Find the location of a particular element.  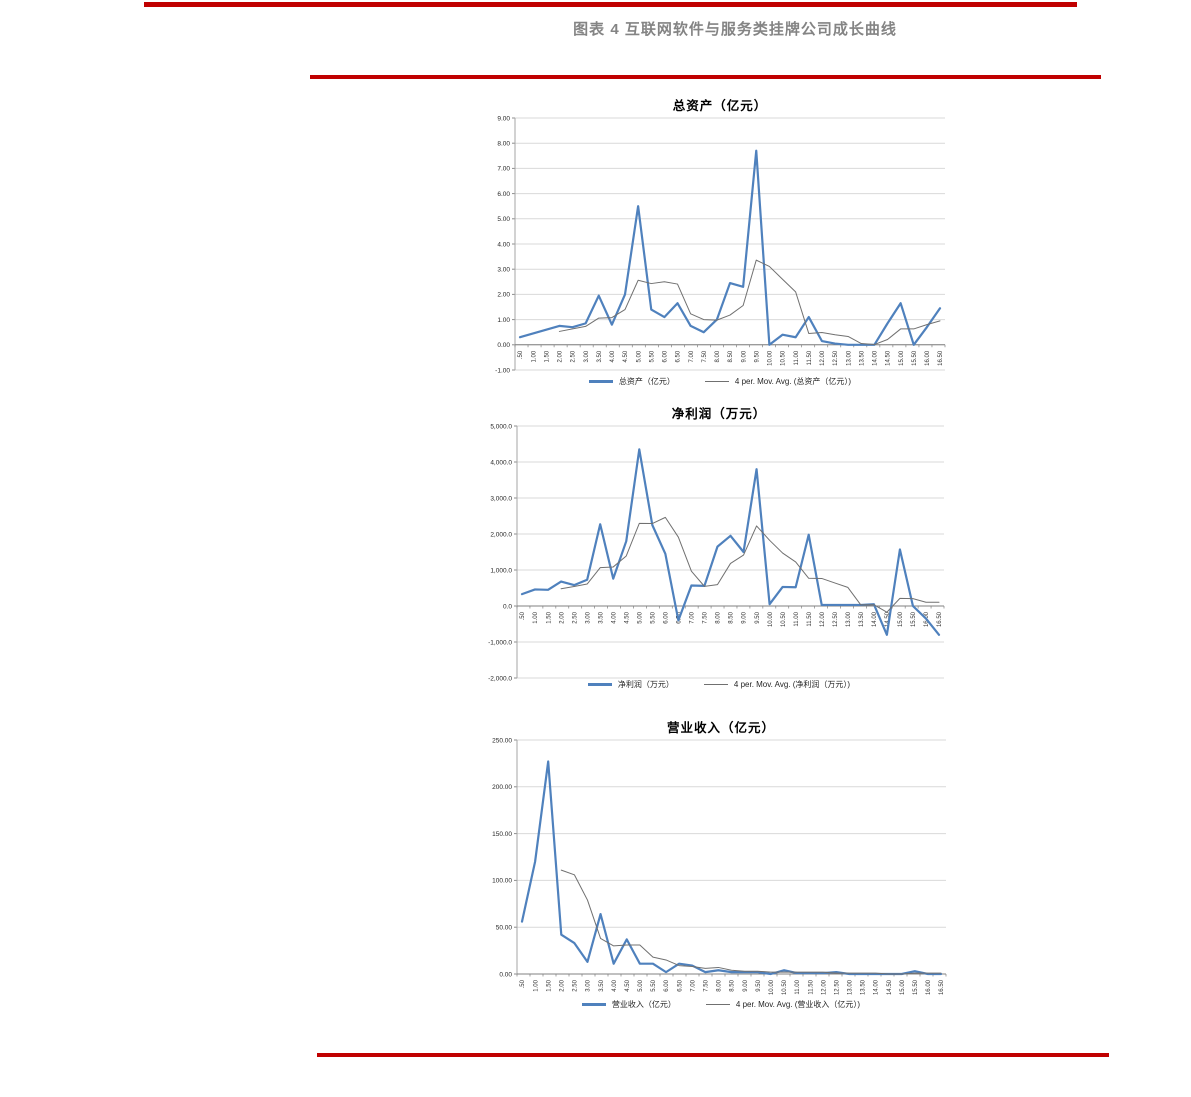

svg-text: 6.50 is located at coordinates (679, 356).